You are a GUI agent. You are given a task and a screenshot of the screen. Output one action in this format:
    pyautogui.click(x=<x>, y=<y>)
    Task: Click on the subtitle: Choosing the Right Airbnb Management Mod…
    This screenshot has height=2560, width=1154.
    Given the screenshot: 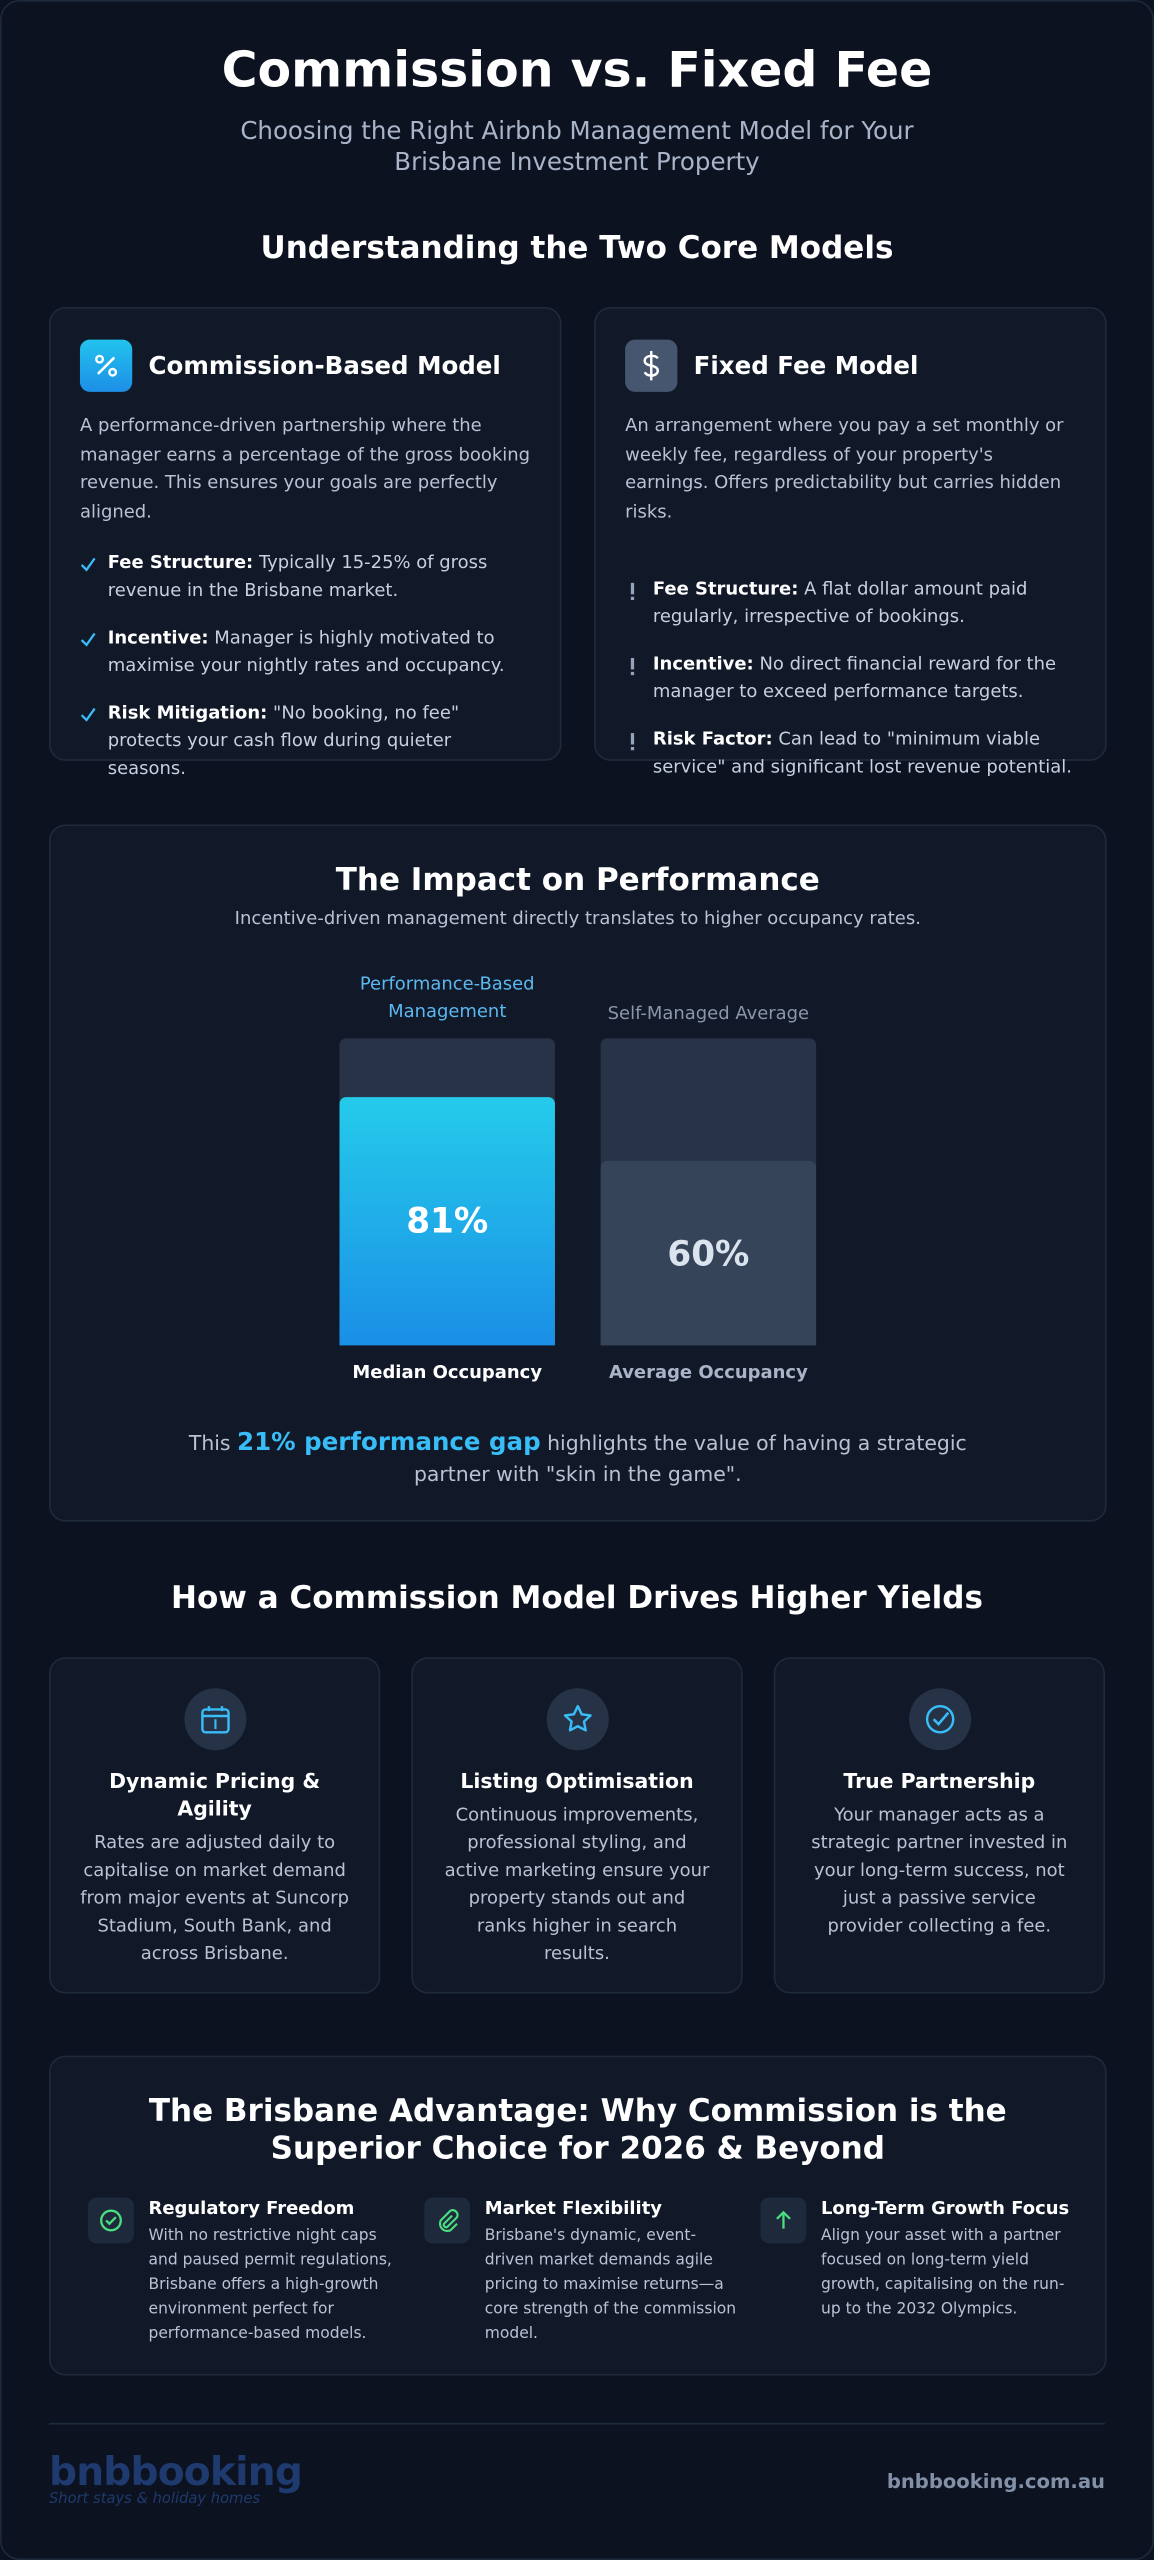 What is the action you would take?
    pyautogui.click(x=577, y=146)
    